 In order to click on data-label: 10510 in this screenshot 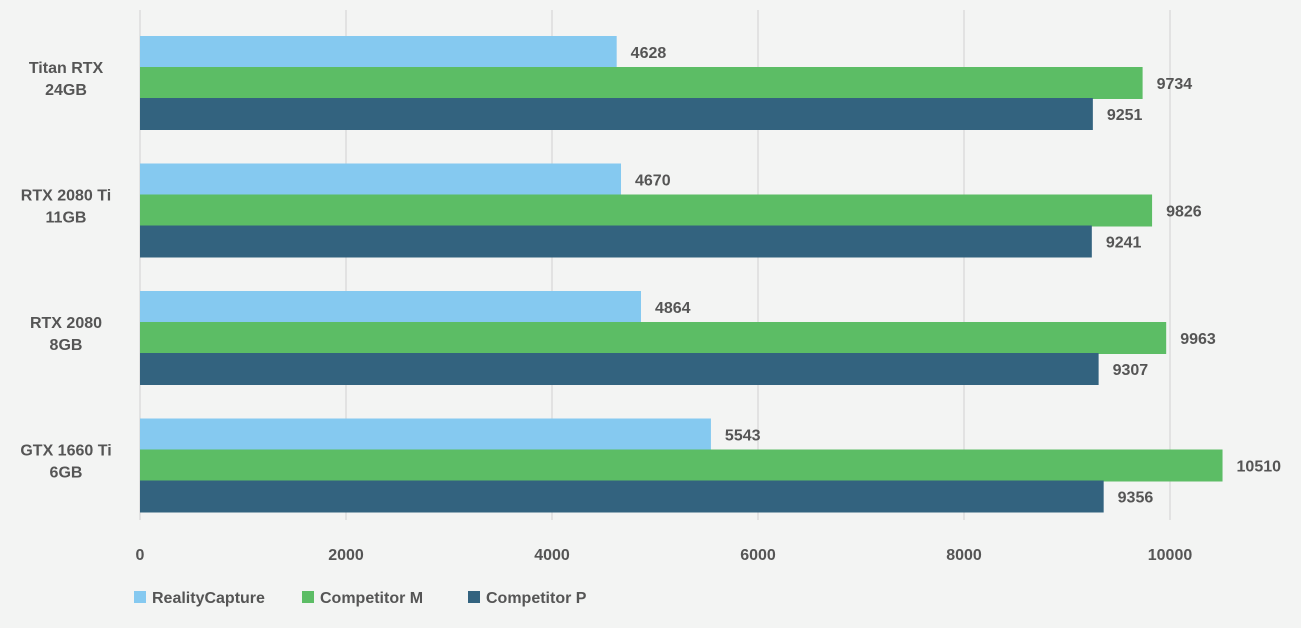, I will do `click(1259, 467)`.